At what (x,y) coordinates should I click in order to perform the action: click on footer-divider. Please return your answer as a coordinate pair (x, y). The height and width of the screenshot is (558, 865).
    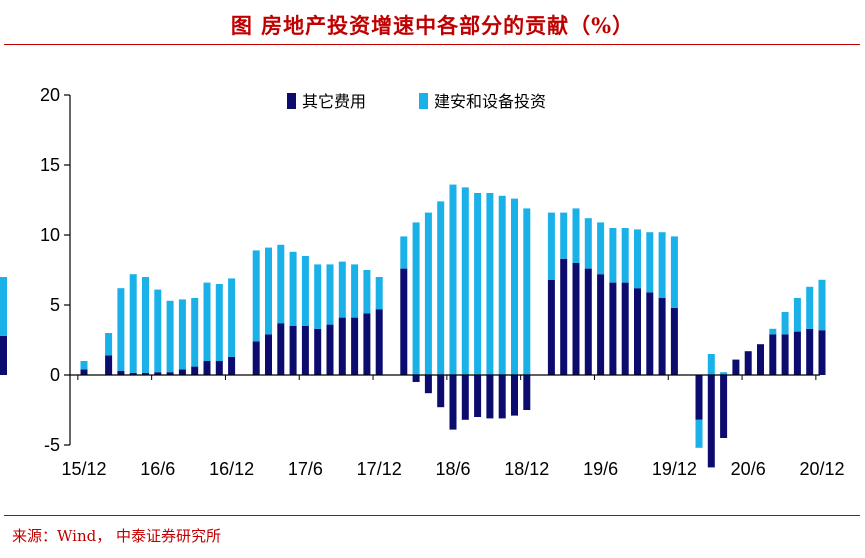
    Looking at the image, I should click on (432, 515).